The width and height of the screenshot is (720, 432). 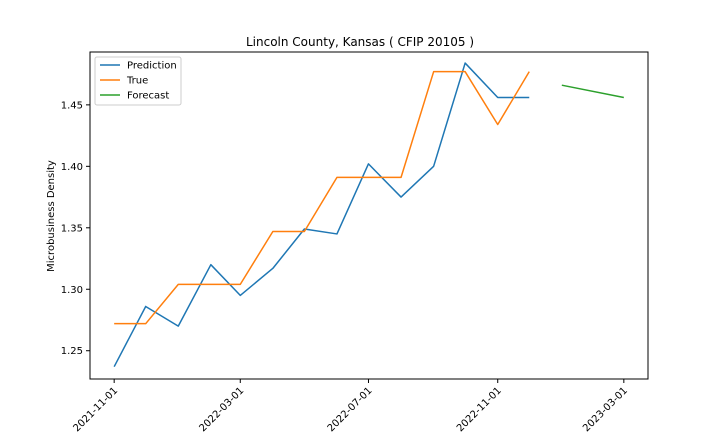 What do you see at coordinates (605, 408) in the screenshot?
I see `x-tick-label: 2023-03-01` at bounding box center [605, 408].